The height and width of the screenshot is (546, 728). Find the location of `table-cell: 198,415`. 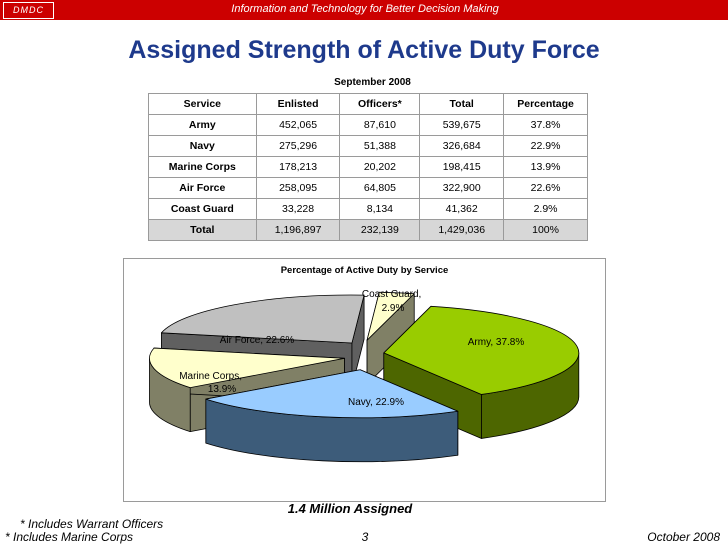

table-cell: 198,415 is located at coordinates (462, 167).